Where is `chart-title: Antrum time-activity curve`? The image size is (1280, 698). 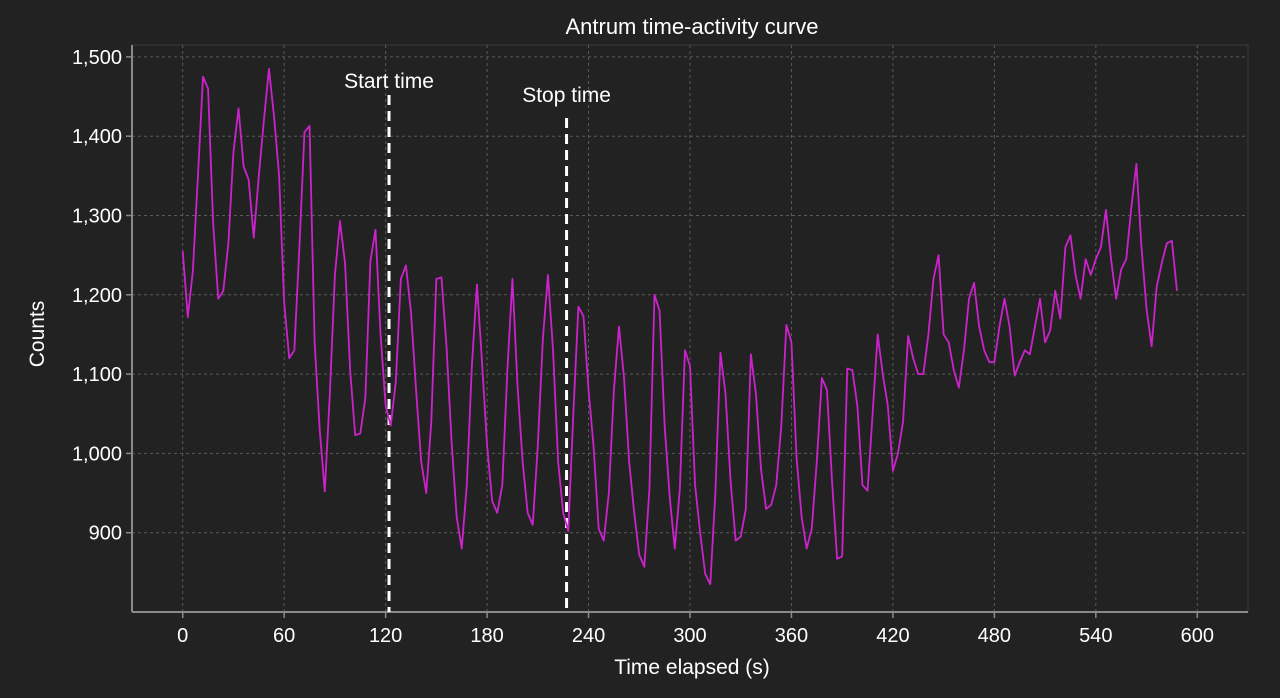 chart-title: Antrum time-activity curve is located at coordinates (691, 26).